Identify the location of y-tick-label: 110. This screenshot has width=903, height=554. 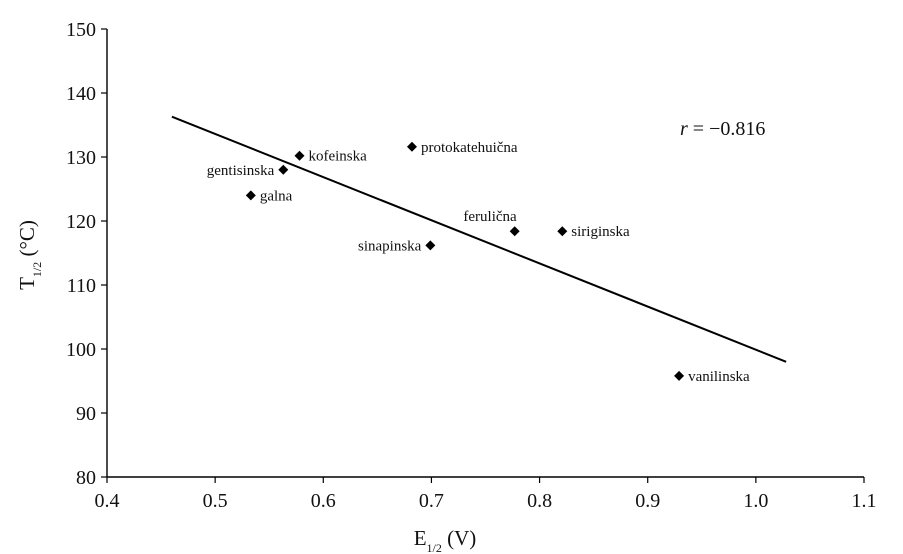
(81, 286).